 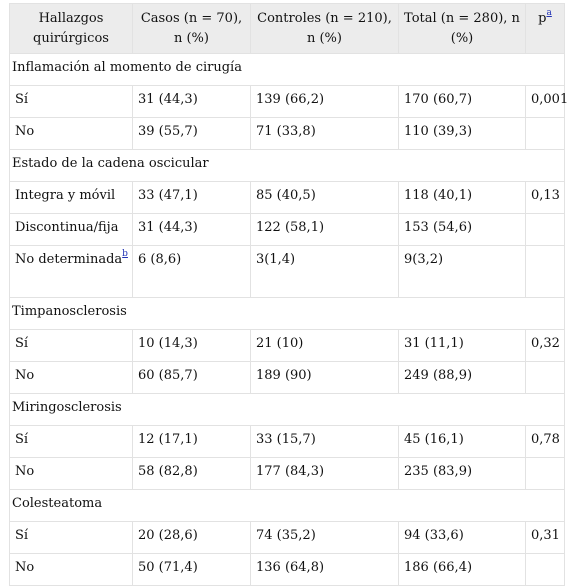 I want to click on section-title: Miringosclerosis, so click(x=287, y=409).